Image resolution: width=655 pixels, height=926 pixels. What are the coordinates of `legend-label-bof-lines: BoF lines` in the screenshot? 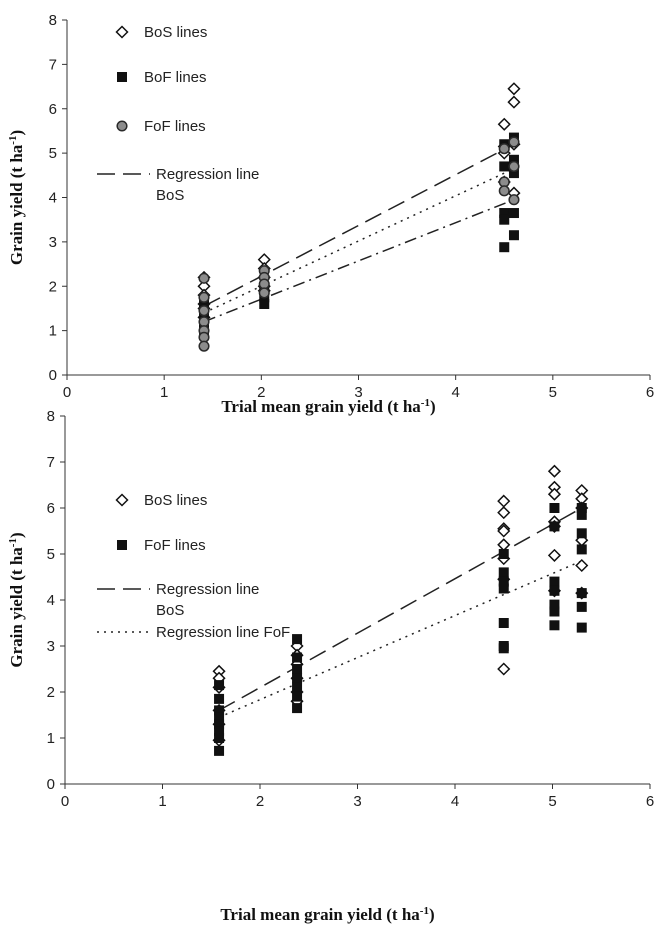 It's located at (175, 77).